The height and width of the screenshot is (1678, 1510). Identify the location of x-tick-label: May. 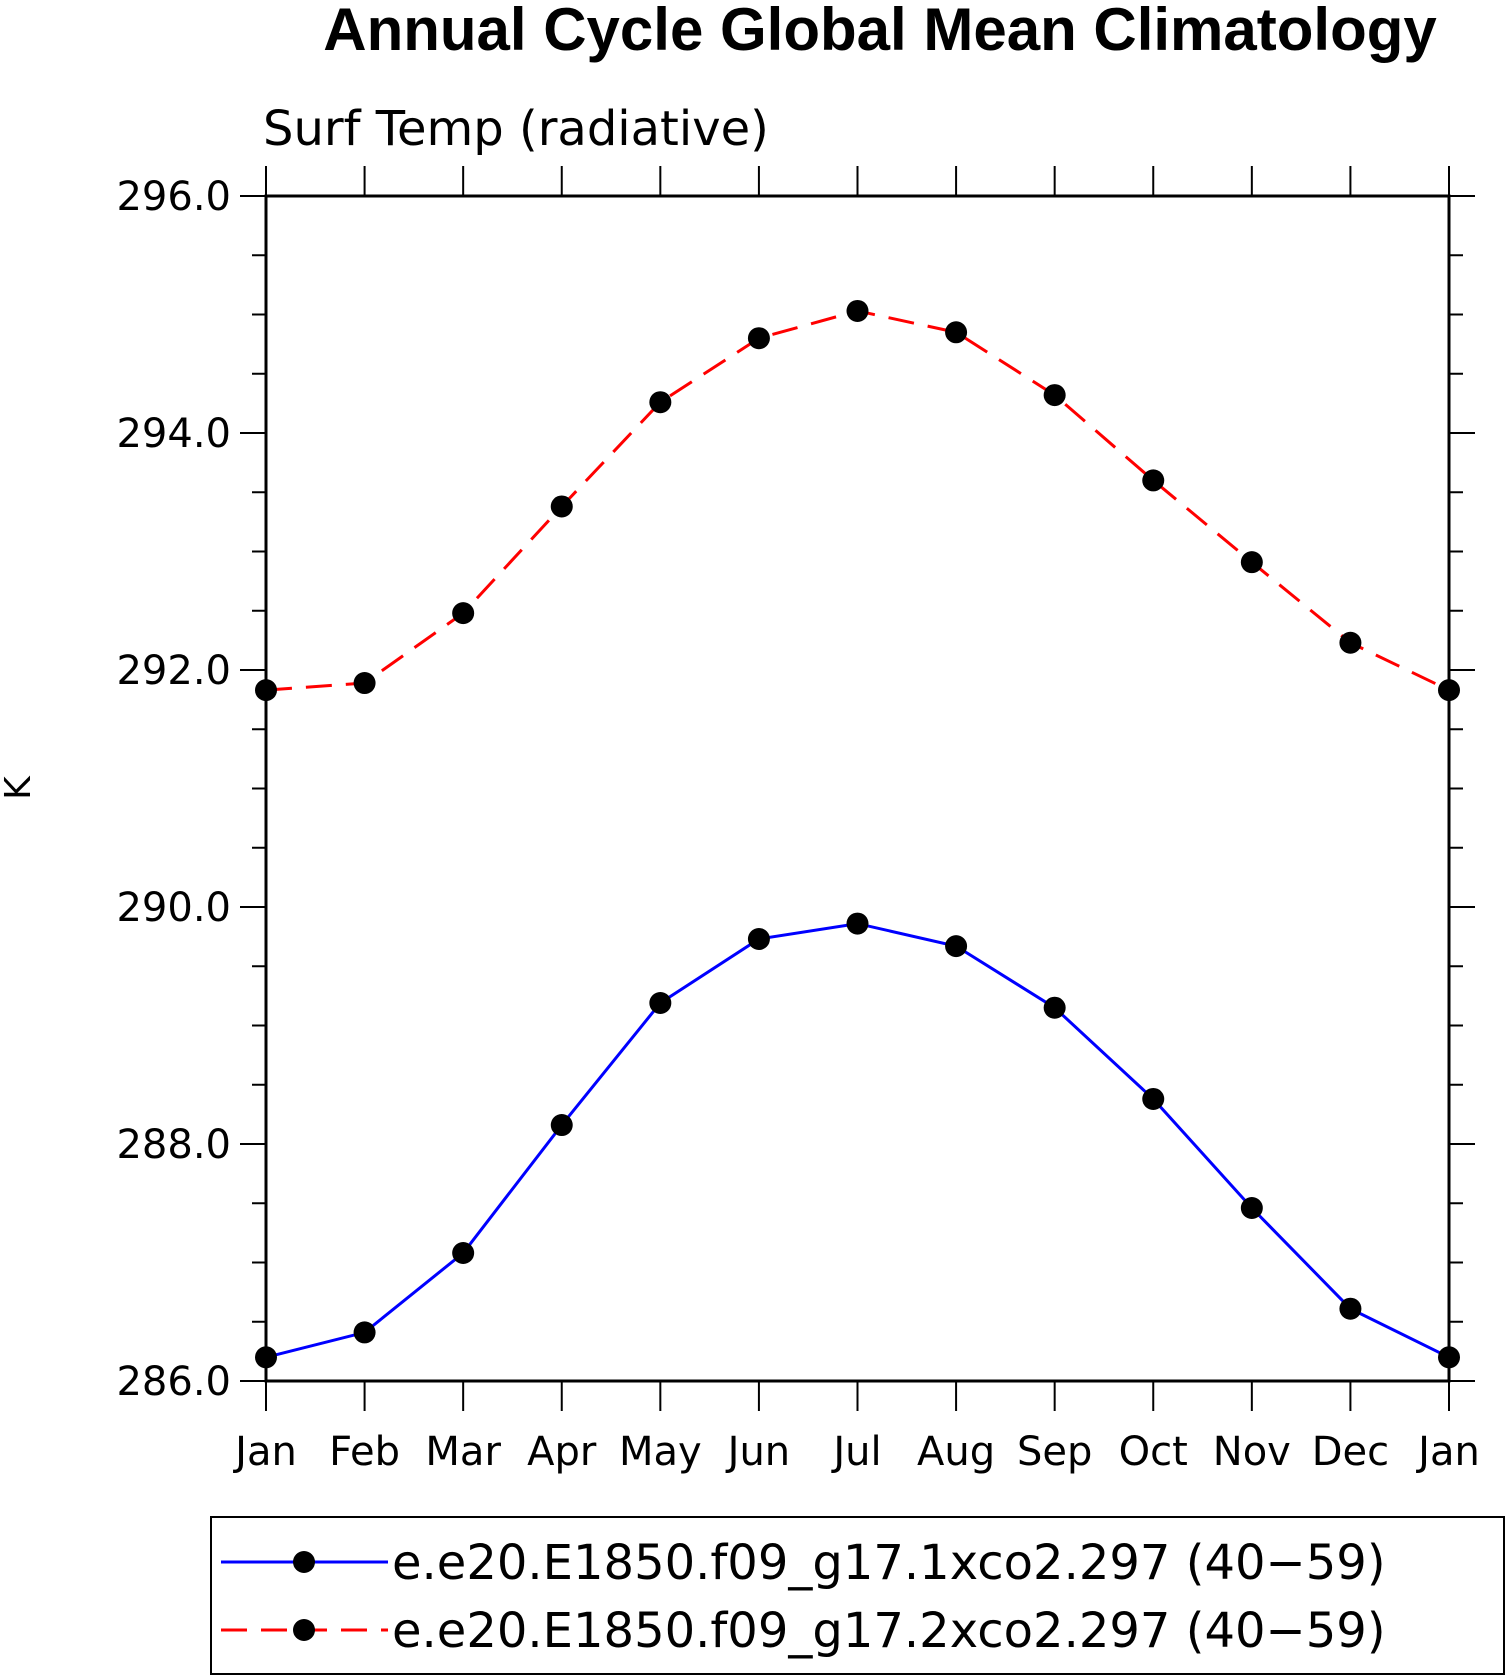
(660, 1452).